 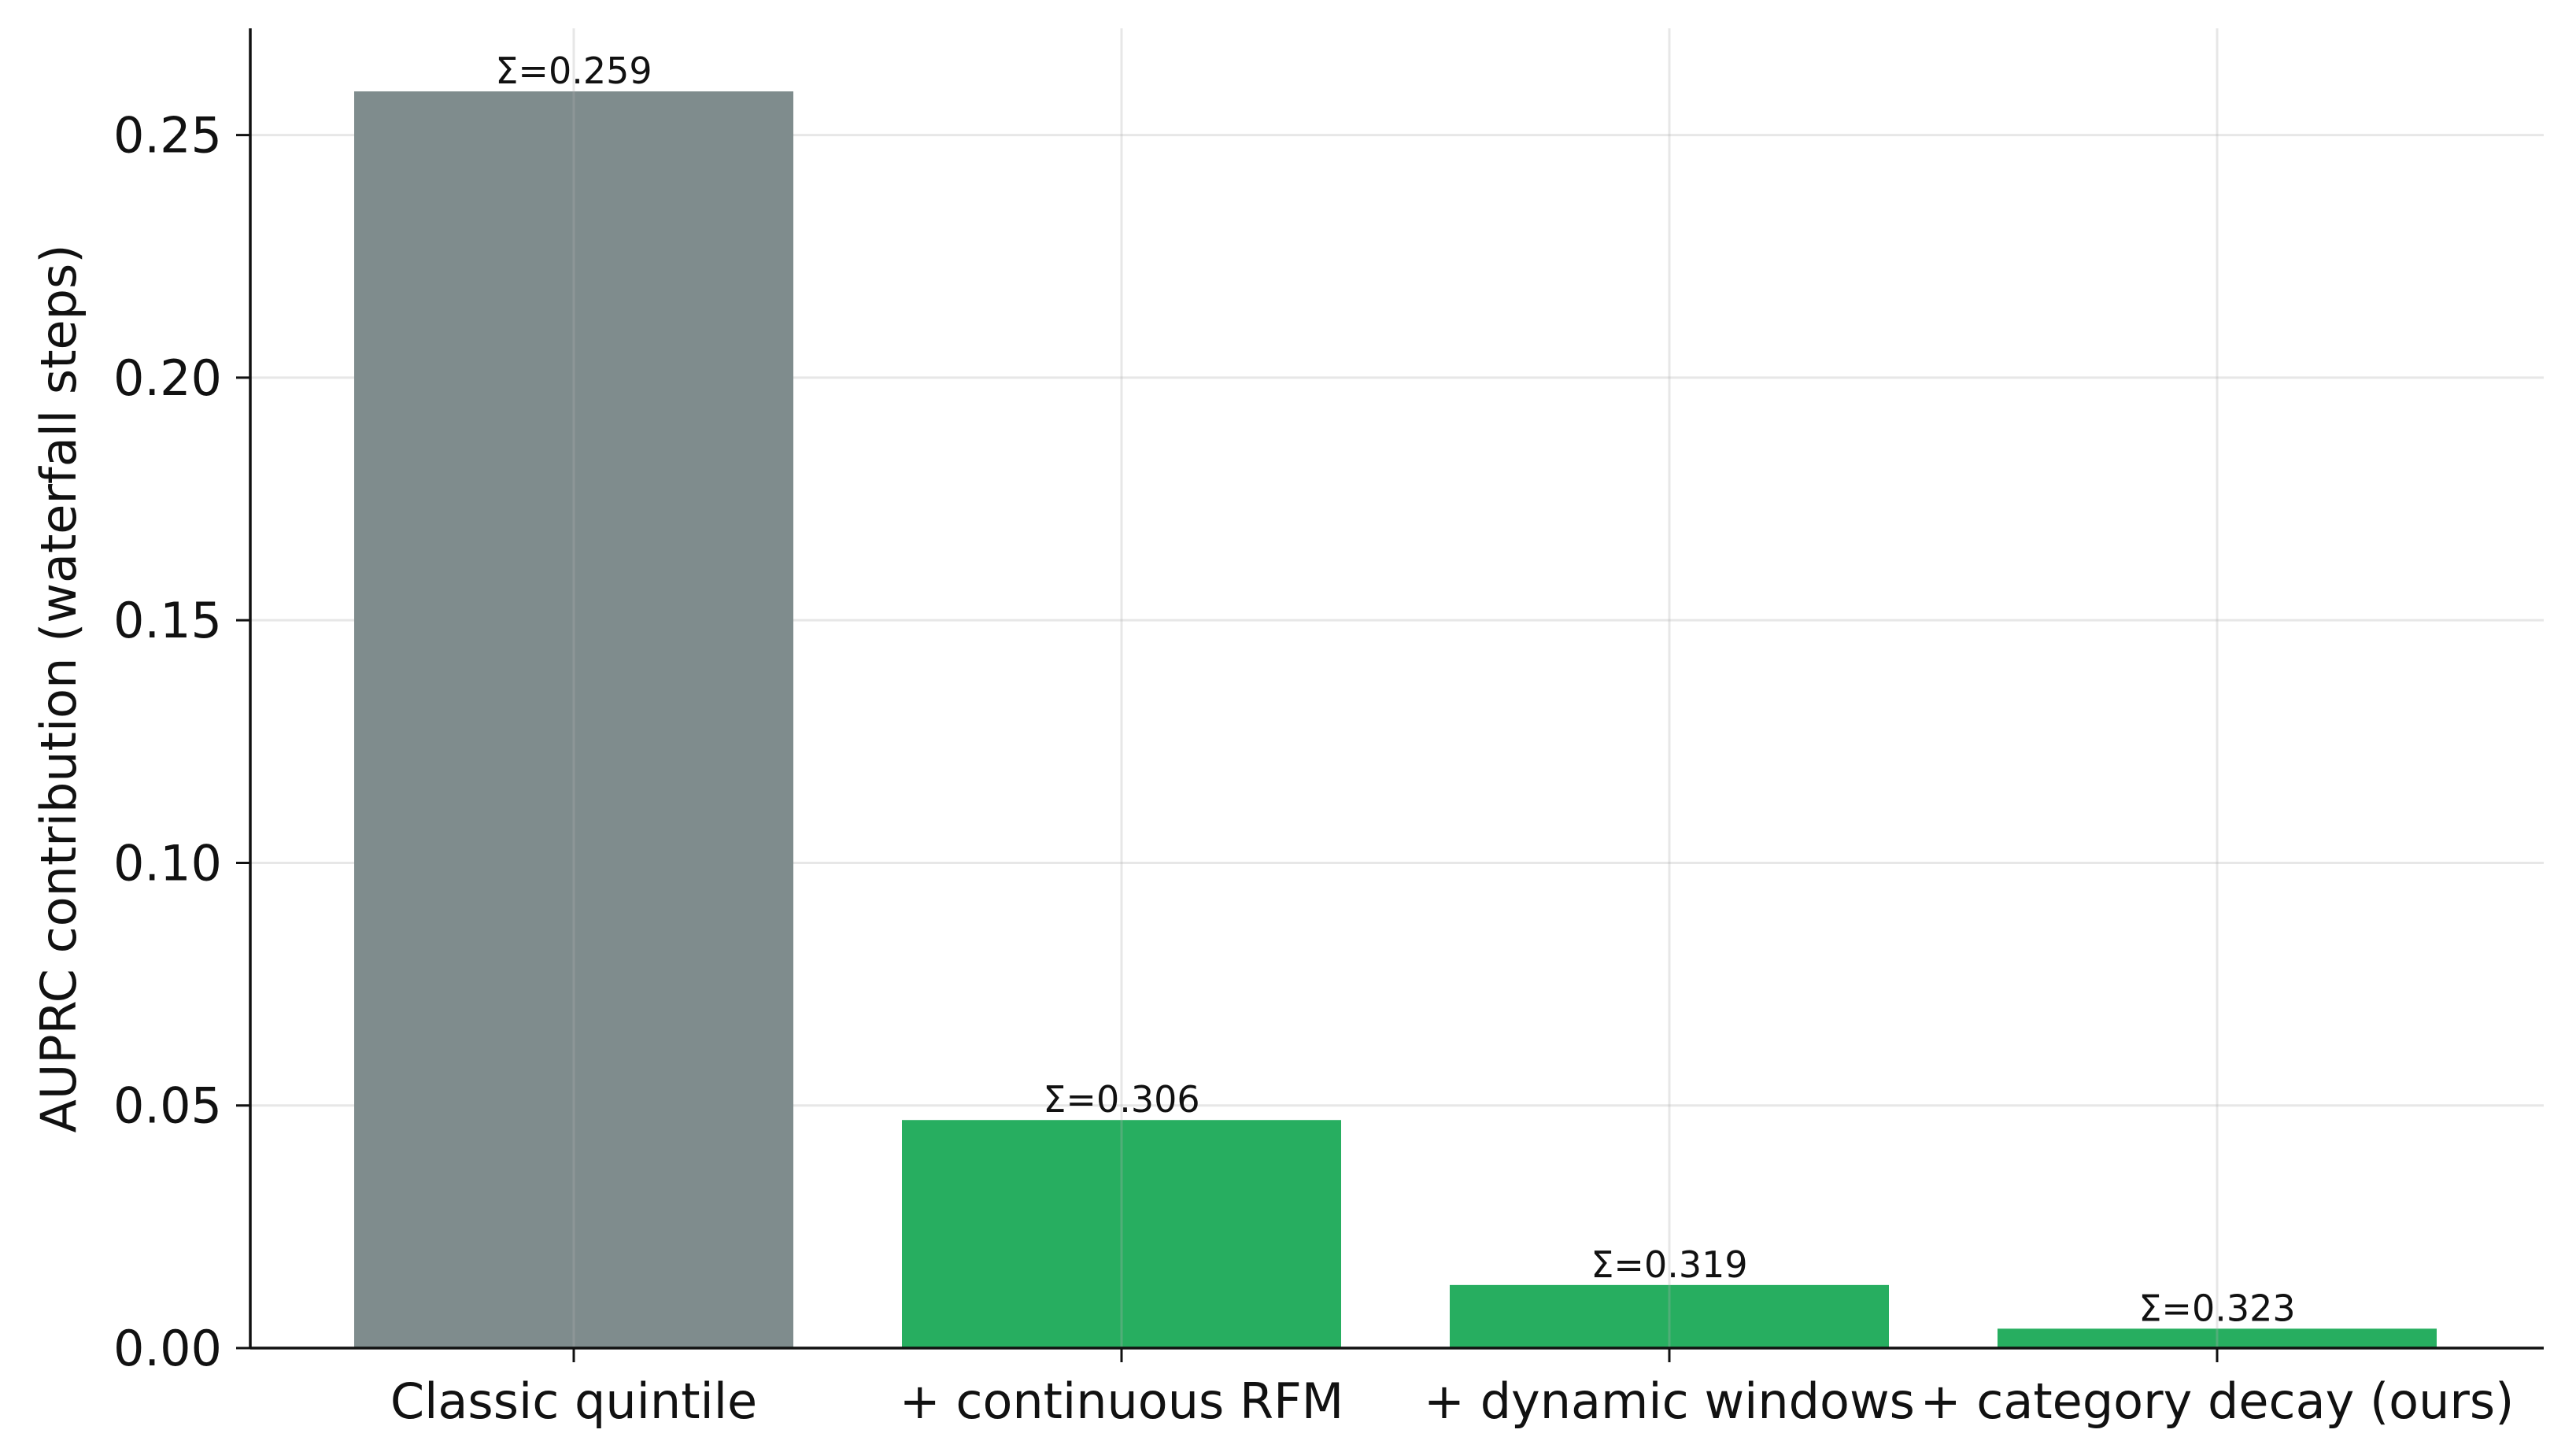 What do you see at coordinates (167, 135) in the screenshot?
I see `y-tick-label: 0.25` at bounding box center [167, 135].